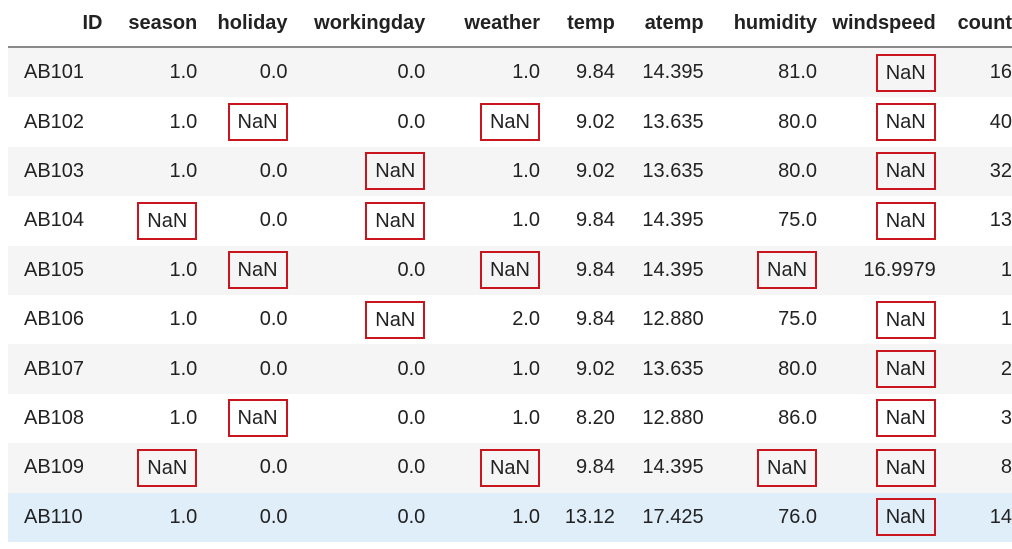  What do you see at coordinates (595, 417) in the screenshot?
I see `cell-value: 8.20` at bounding box center [595, 417].